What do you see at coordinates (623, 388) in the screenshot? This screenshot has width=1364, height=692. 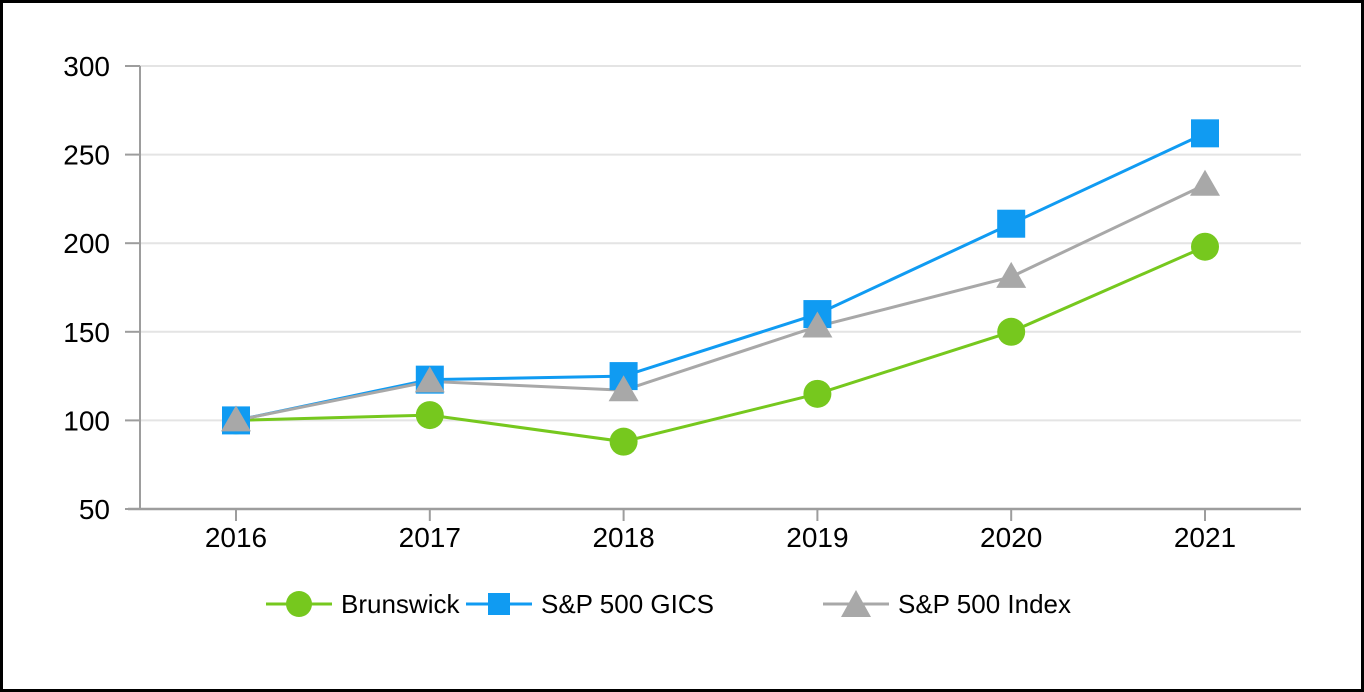 I see `data-marker-s-p-500-index-2018` at bounding box center [623, 388].